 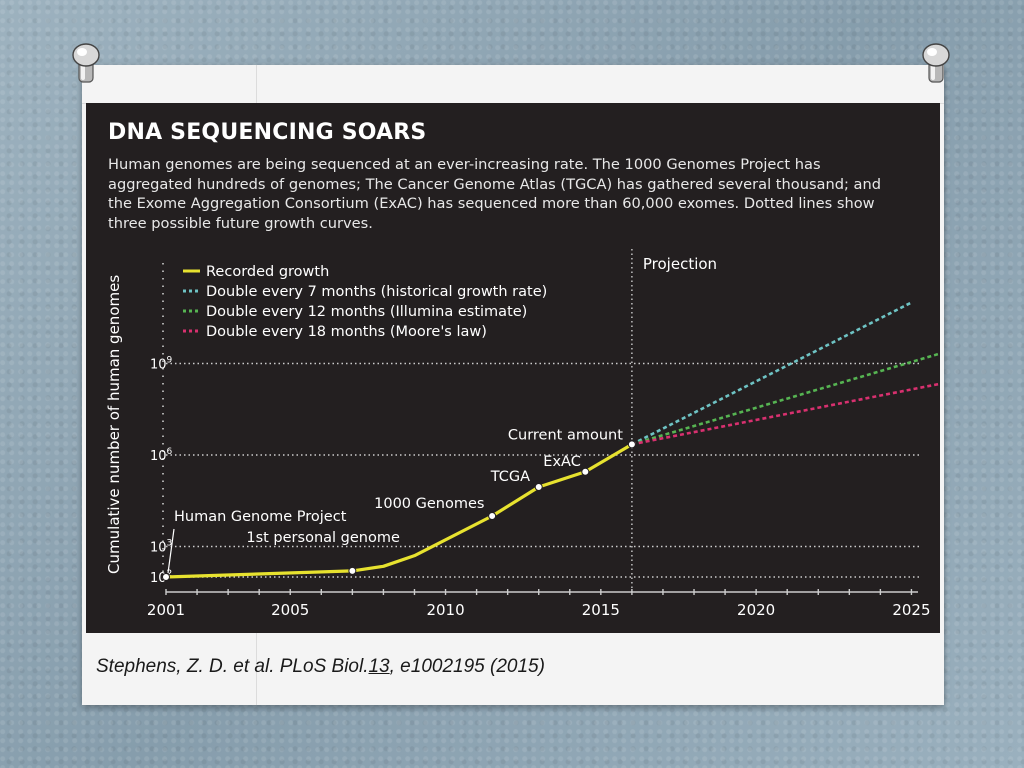 What do you see at coordinates (161, 547) in the screenshot?
I see `y-tick-label: 10³` at bounding box center [161, 547].